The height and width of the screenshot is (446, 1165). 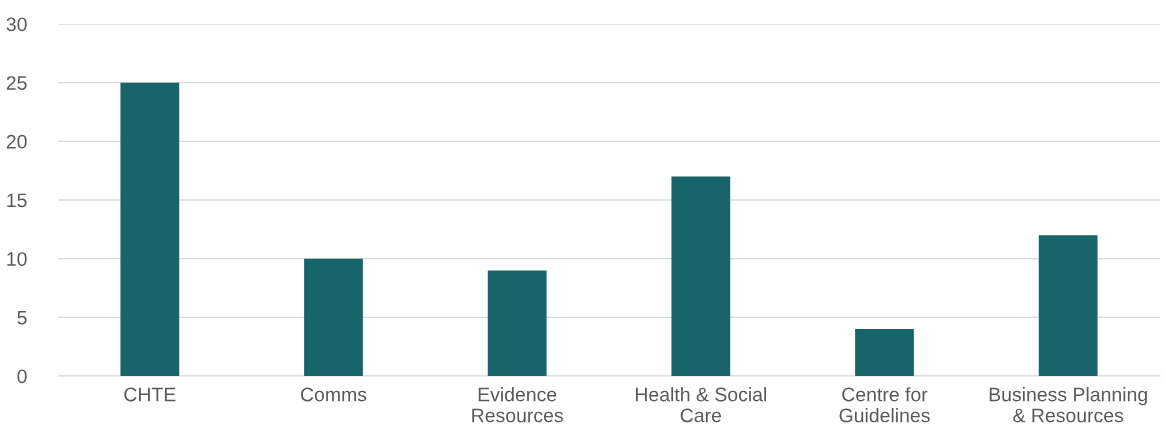 I want to click on y-tick-label: 15, so click(x=17, y=200).